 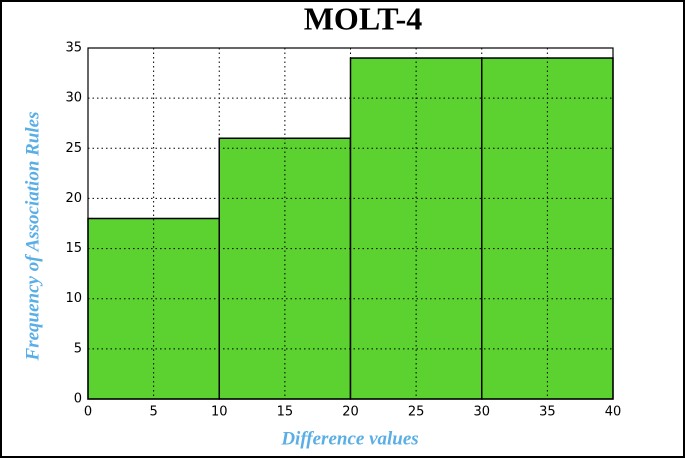 I want to click on y-tick-label: 25, so click(x=73, y=148).